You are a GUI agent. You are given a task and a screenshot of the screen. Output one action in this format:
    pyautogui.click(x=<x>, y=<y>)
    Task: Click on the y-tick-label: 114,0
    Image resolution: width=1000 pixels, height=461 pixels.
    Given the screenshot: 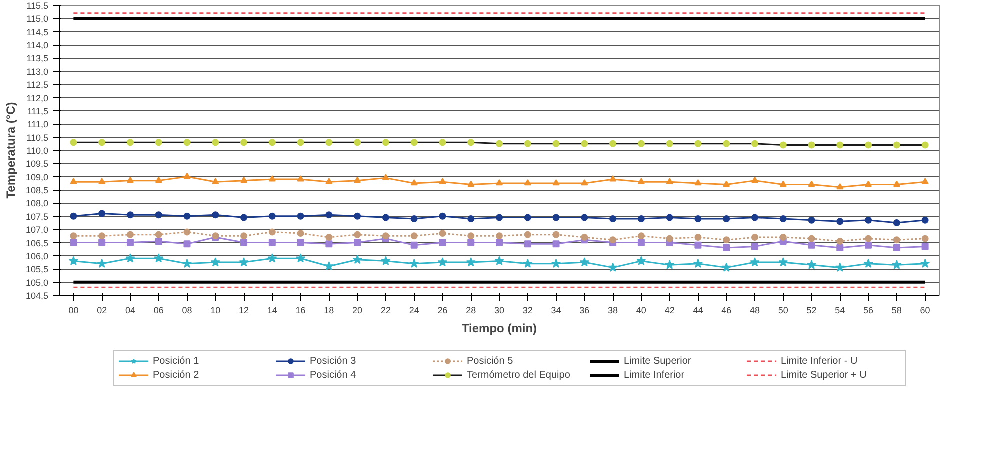 What is the action you would take?
    pyautogui.click(x=37, y=45)
    